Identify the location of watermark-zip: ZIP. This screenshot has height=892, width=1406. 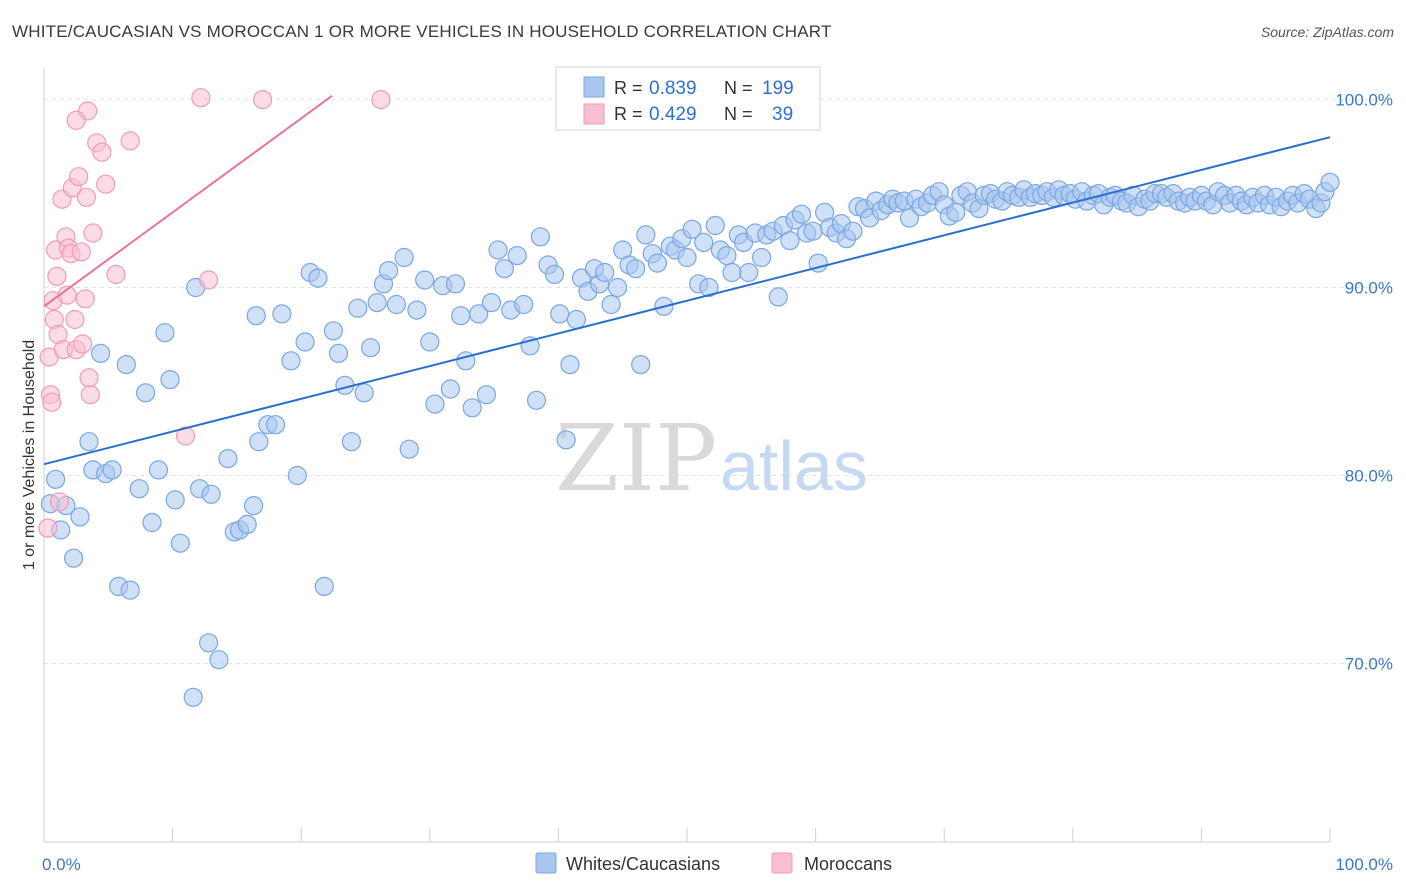
(636, 458).